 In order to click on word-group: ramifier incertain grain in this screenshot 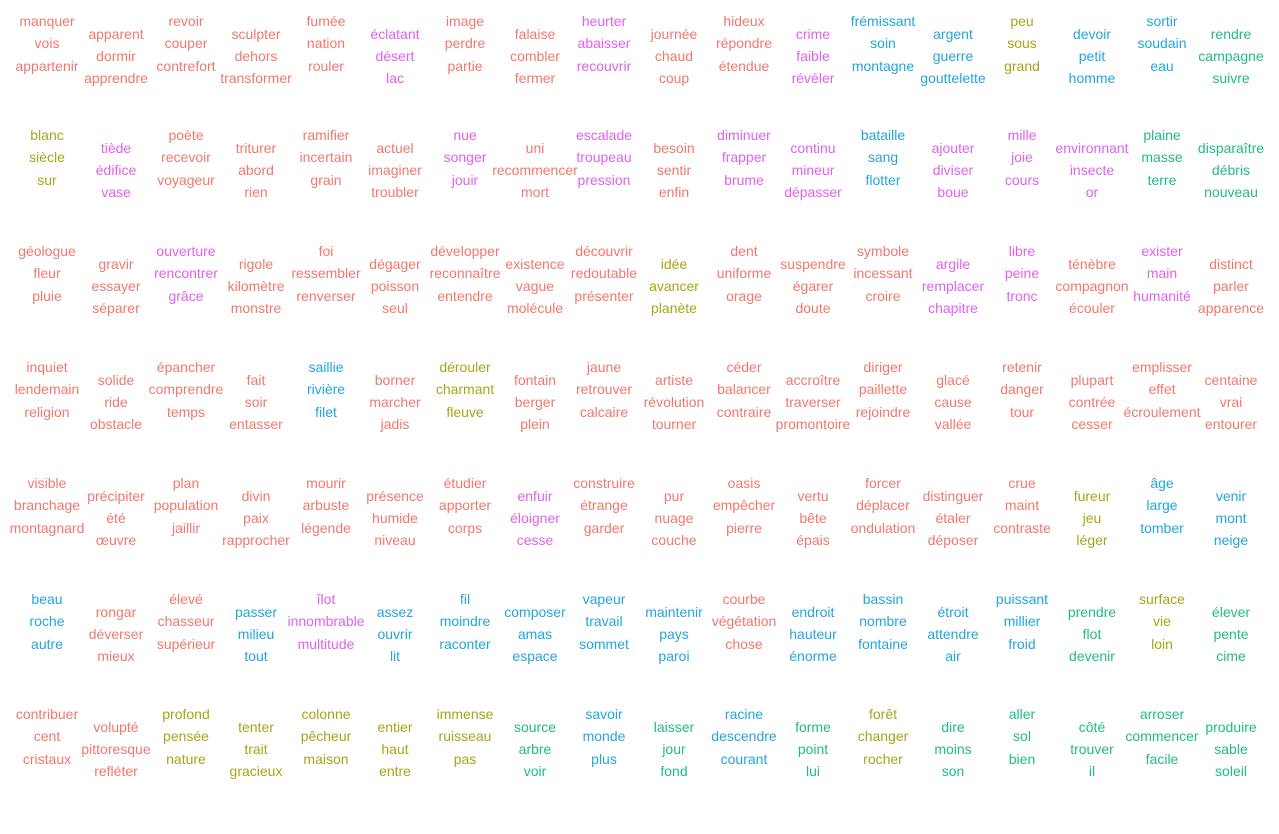, I will do `click(326, 157)`.